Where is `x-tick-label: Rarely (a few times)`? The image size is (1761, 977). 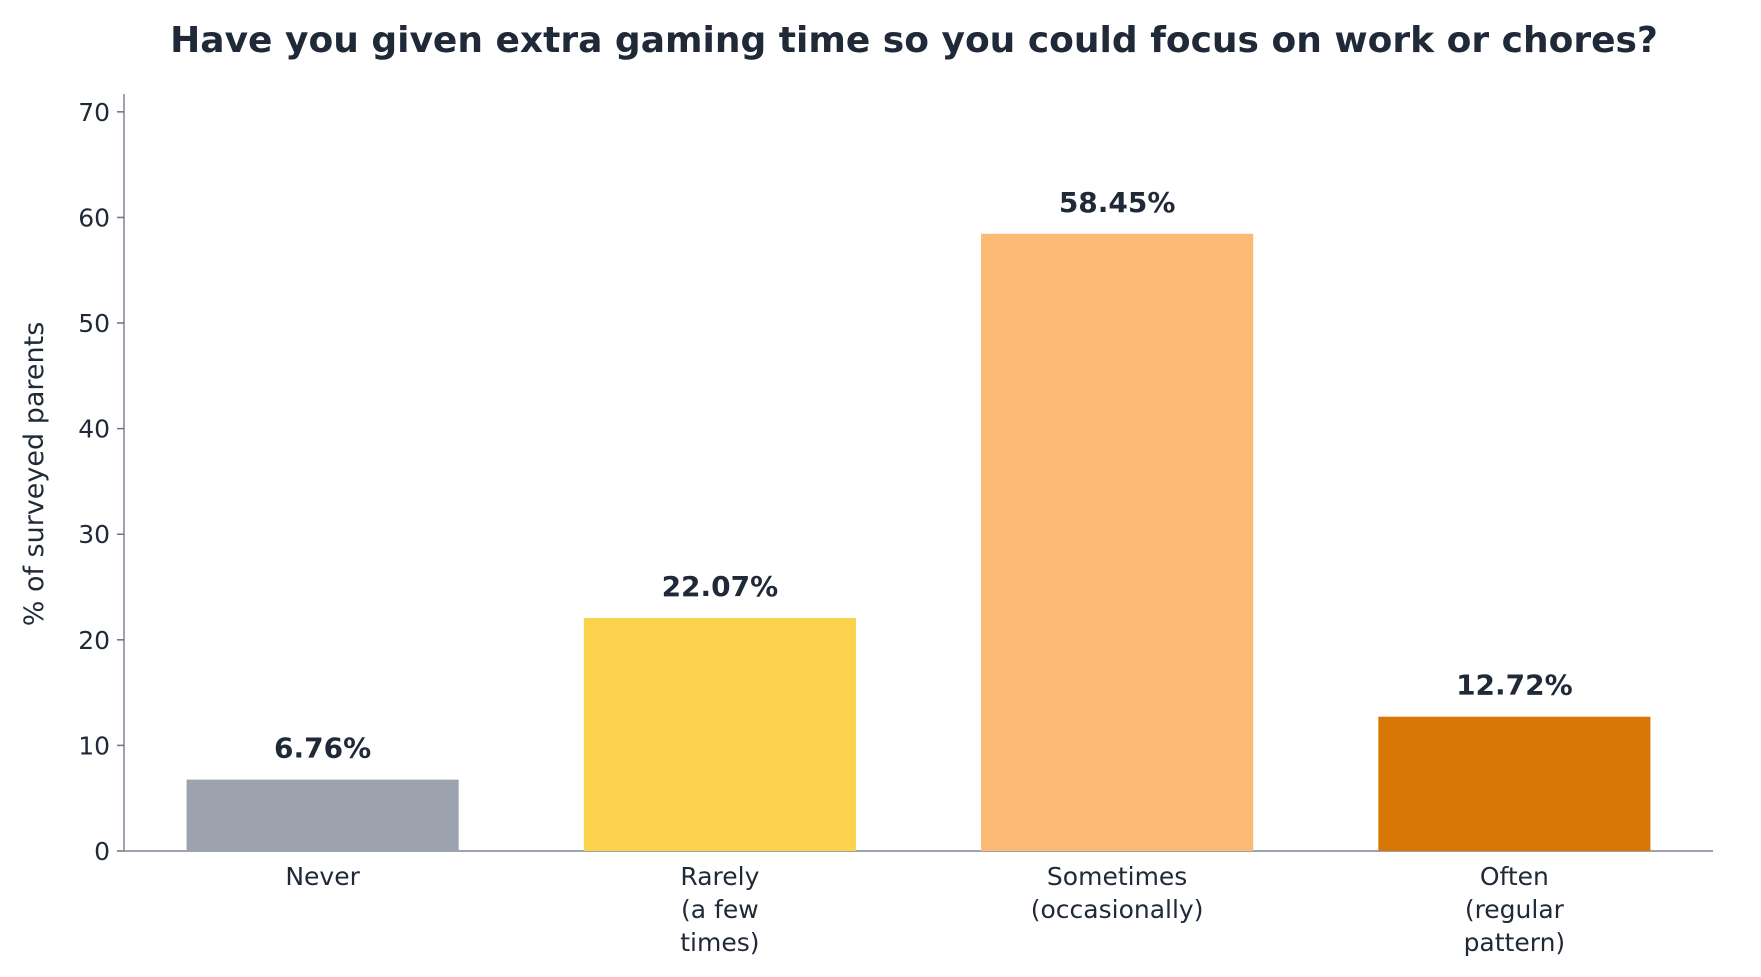 x-tick-label: Rarely (a few times) is located at coordinates (719, 909).